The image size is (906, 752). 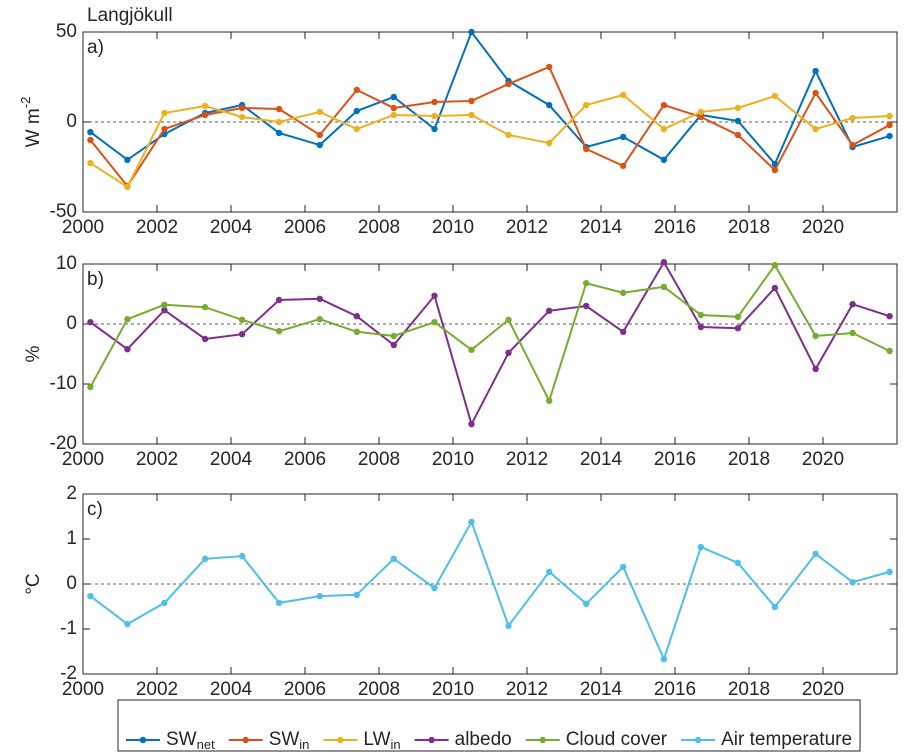 What do you see at coordinates (305, 689) in the screenshot?
I see `x-tick-label: 2006` at bounding box center [305, 689].